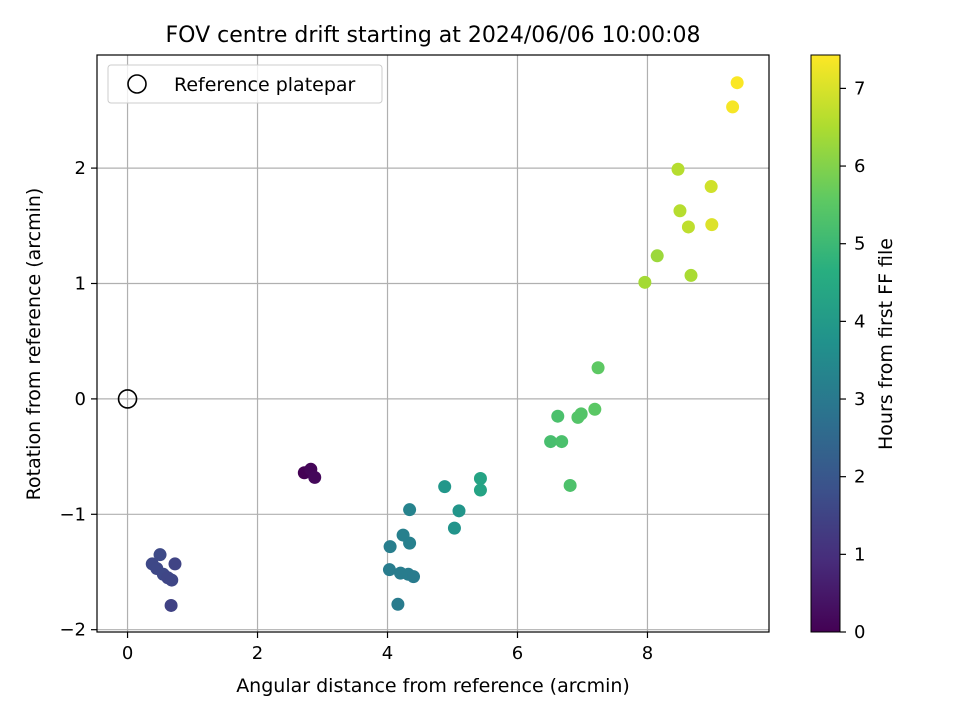 The image size is (960, 720). What do you see at coordinates (127, 653) in the screenshot?
I see `x-tick-label: 0` at bounding box center [127, 653].